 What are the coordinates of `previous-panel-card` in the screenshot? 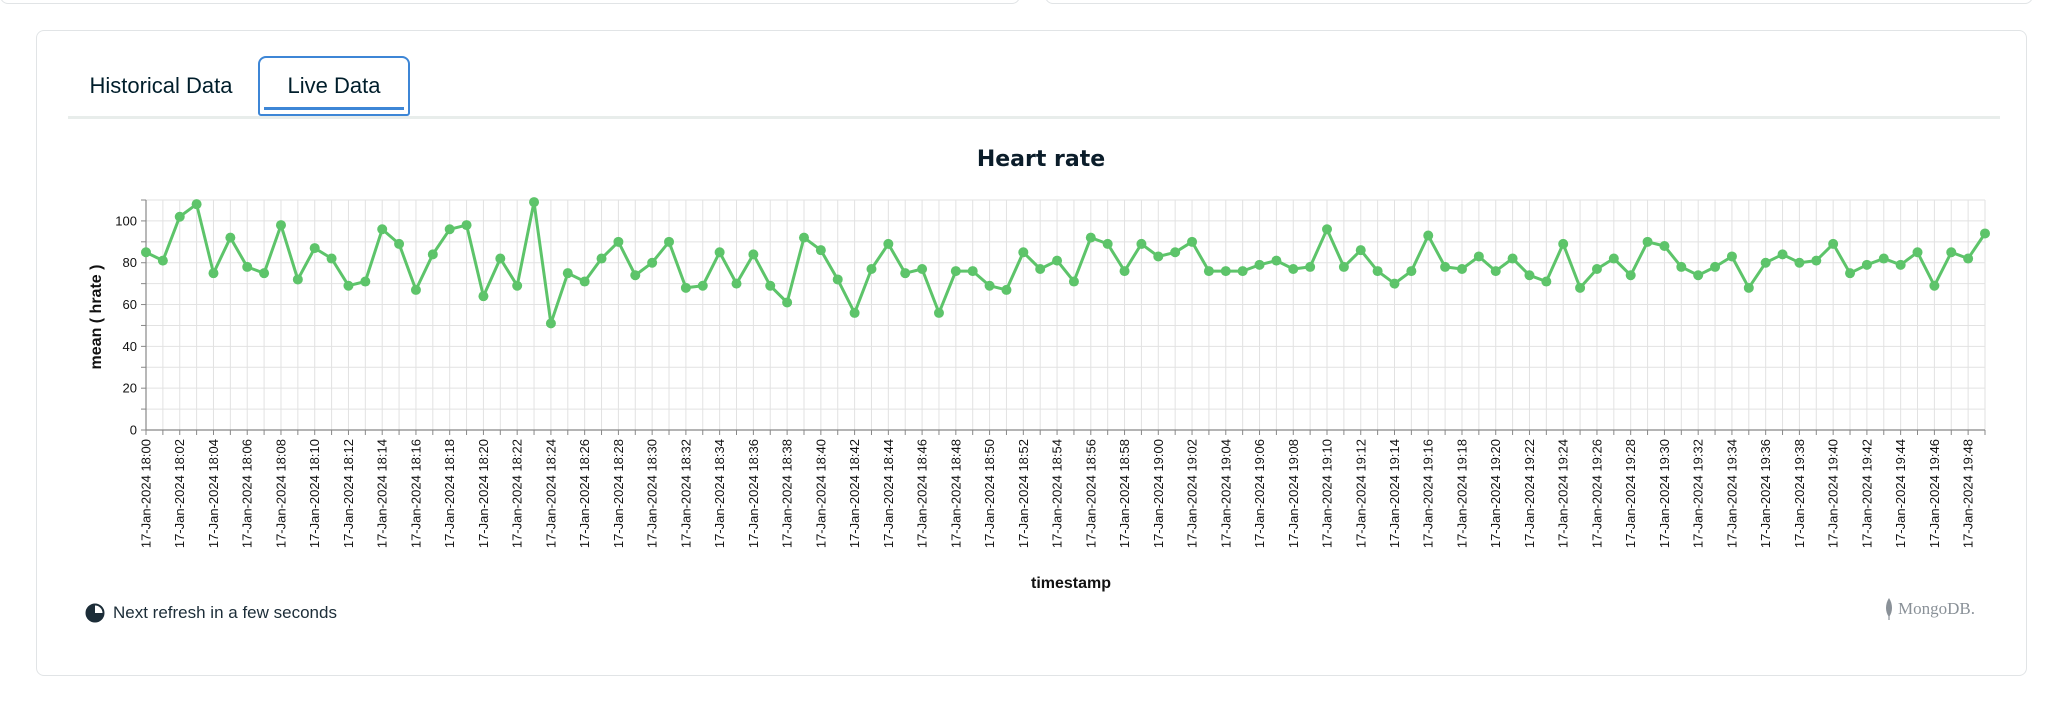 It's located at (510, 2).